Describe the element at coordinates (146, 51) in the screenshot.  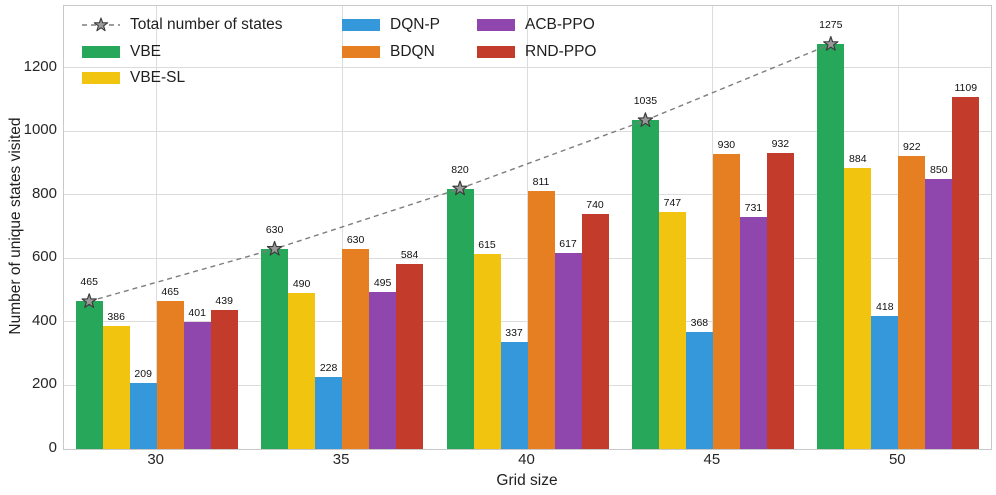
I see `legend-label: VBE` at that location.